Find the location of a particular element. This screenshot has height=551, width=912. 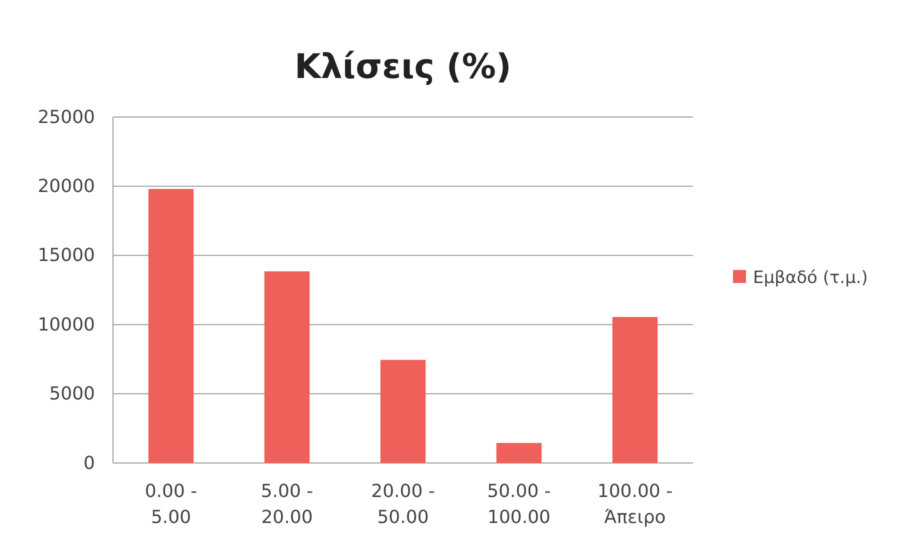

y-tick-label: 20000 is located at coordinates (66, 186).